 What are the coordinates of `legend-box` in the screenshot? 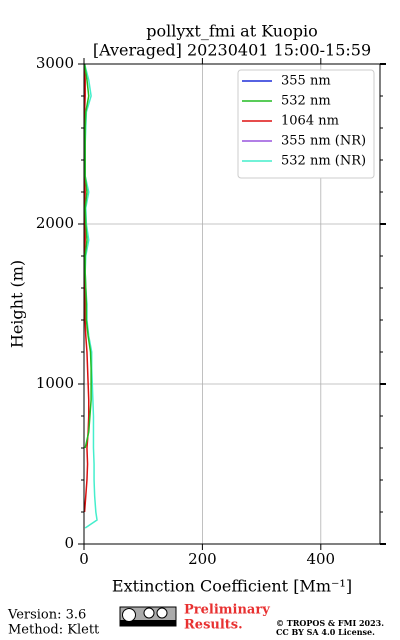 It's located at (306, 124).